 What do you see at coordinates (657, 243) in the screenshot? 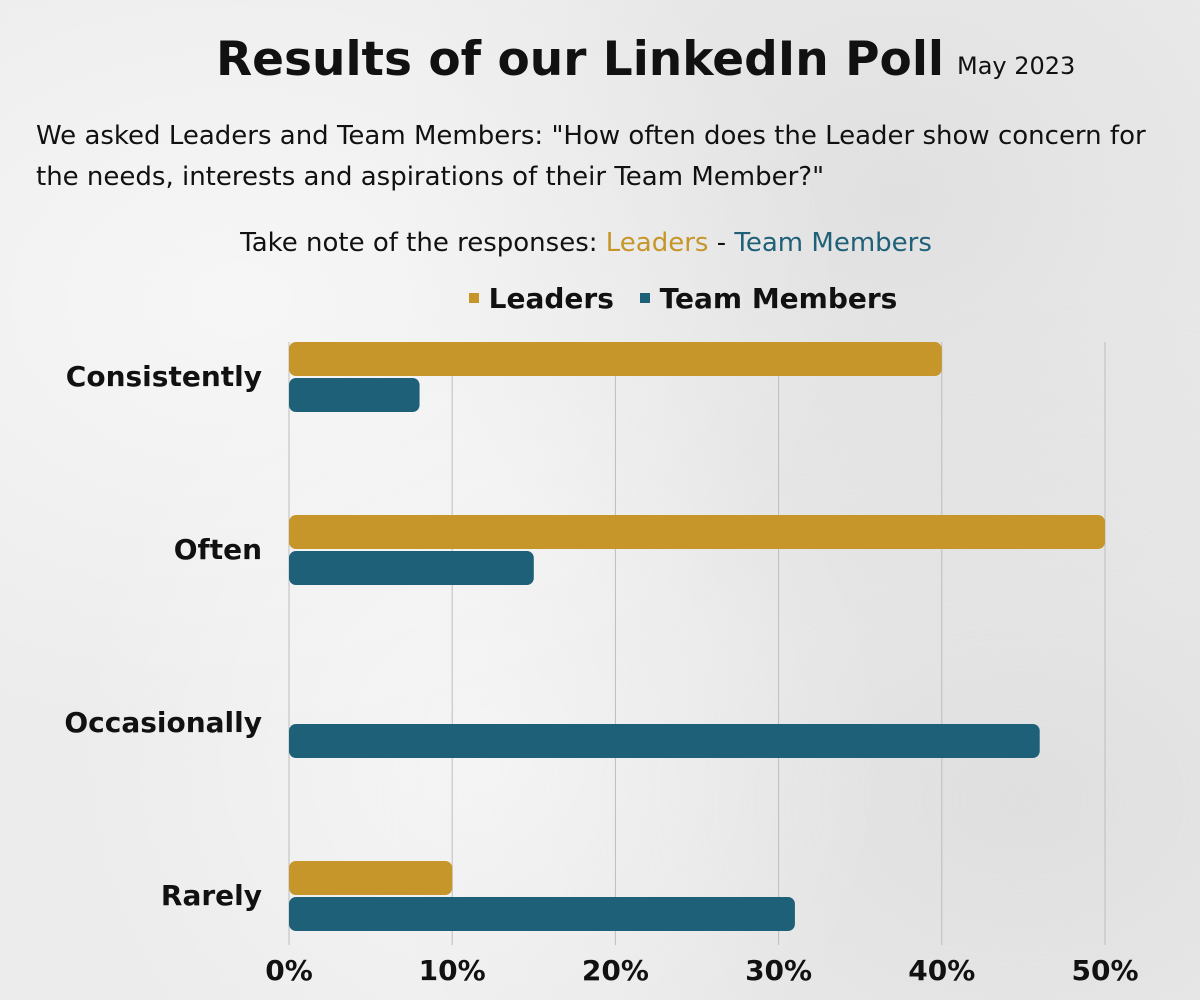
I see `note-leaders: Leaders` at bounding box center [657, 243].